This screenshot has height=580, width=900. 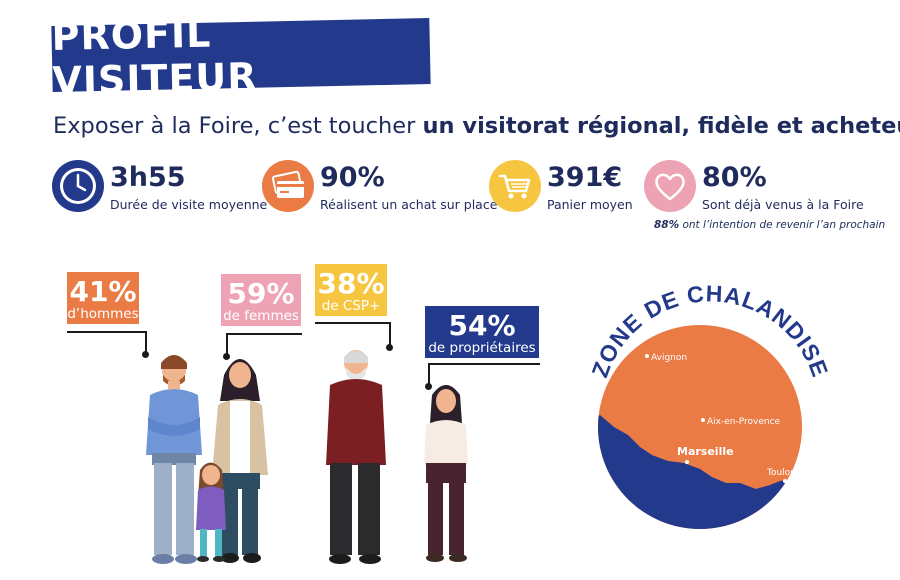 What do you see at coordinates (670, 186) in the screenshot?
I see `heart-icon` at bounding box center [670, 186].